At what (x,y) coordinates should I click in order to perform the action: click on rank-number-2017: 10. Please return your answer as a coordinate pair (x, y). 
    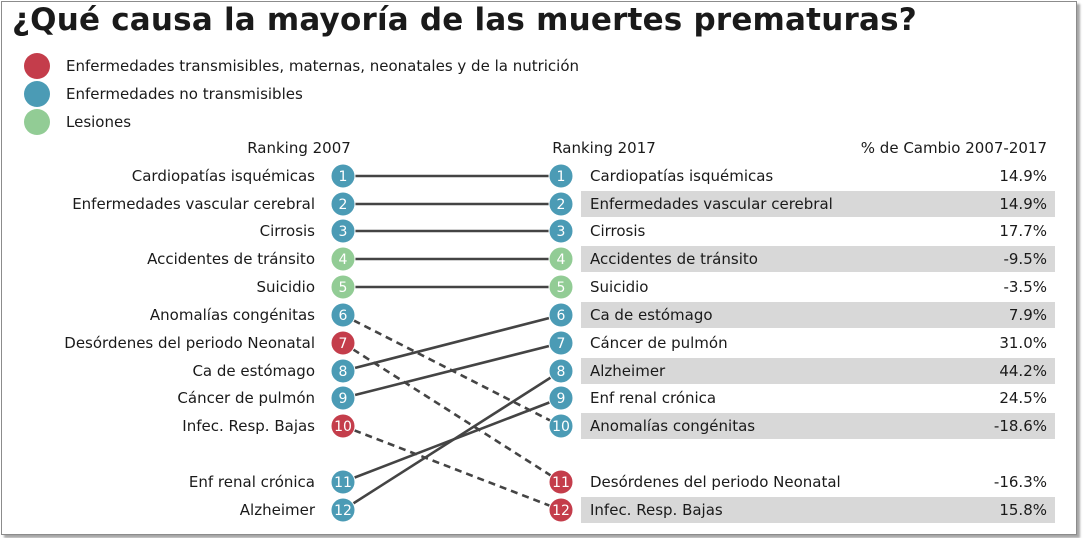
    Looking at the image, I should click on (561, 427).